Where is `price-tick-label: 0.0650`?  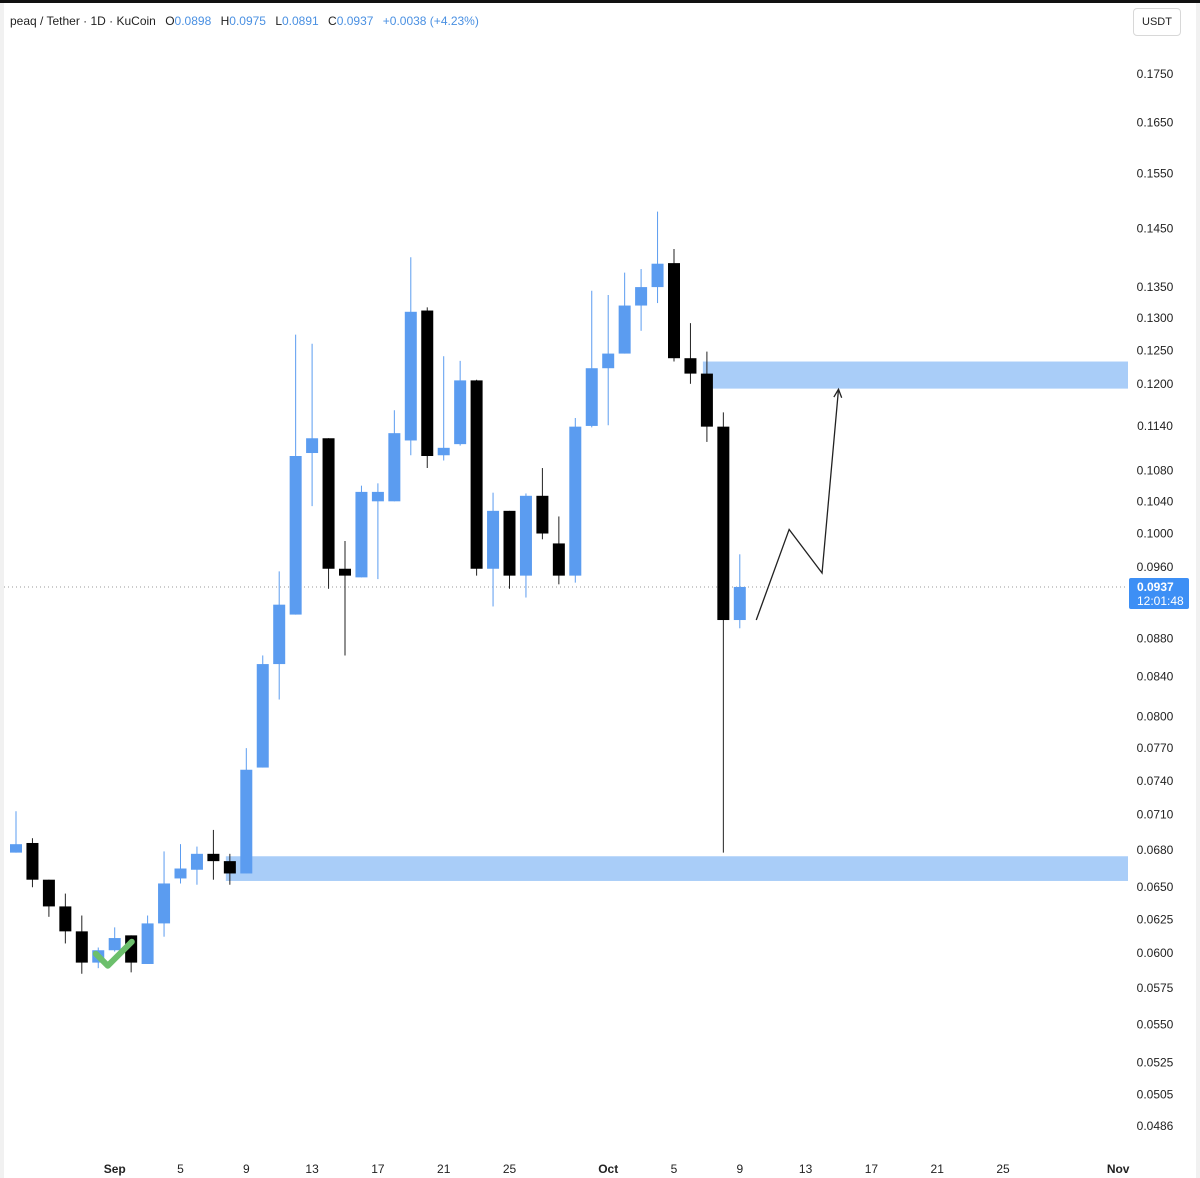 price-tick-label: 0.0650 is located at coordinates (1155, 887).